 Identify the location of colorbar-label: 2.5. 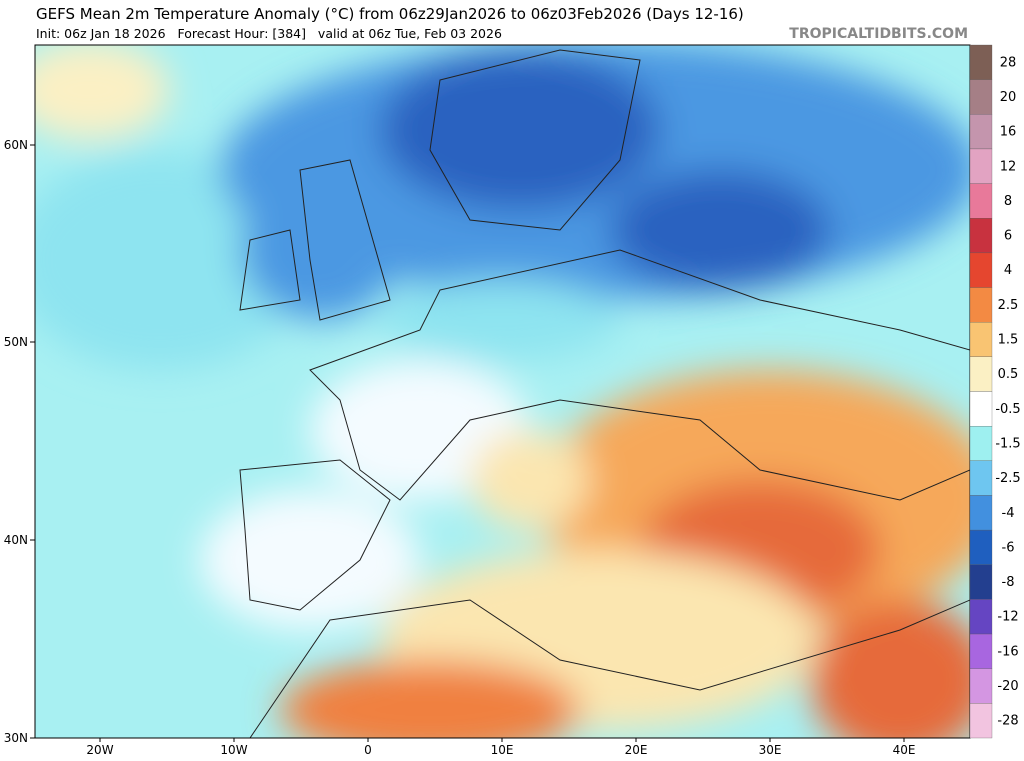
(1008, 305).